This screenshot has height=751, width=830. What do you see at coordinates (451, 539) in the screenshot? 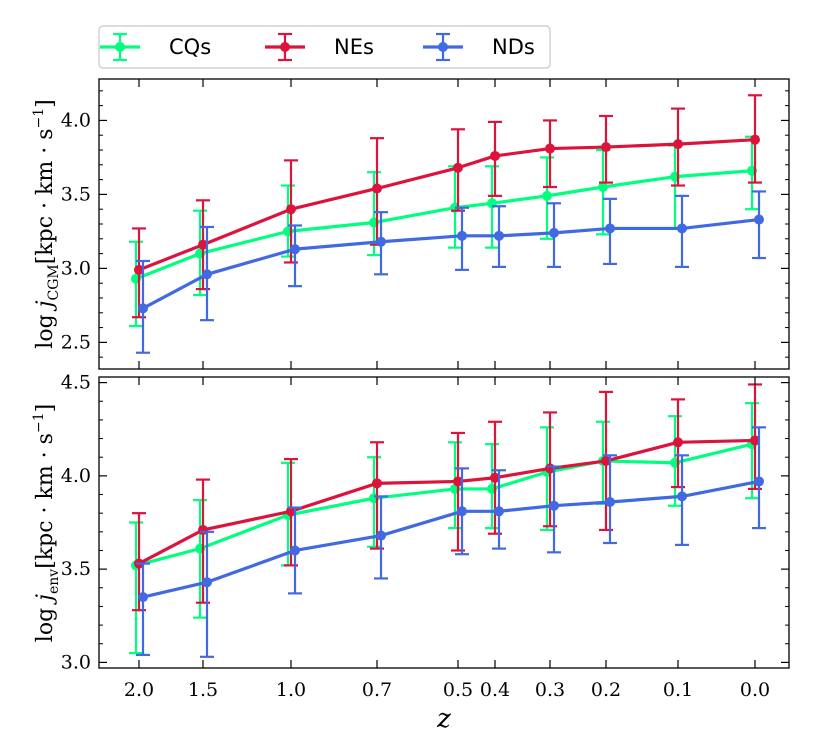
I see `series-line-nds-bottom` at bounding box center [451, 539].